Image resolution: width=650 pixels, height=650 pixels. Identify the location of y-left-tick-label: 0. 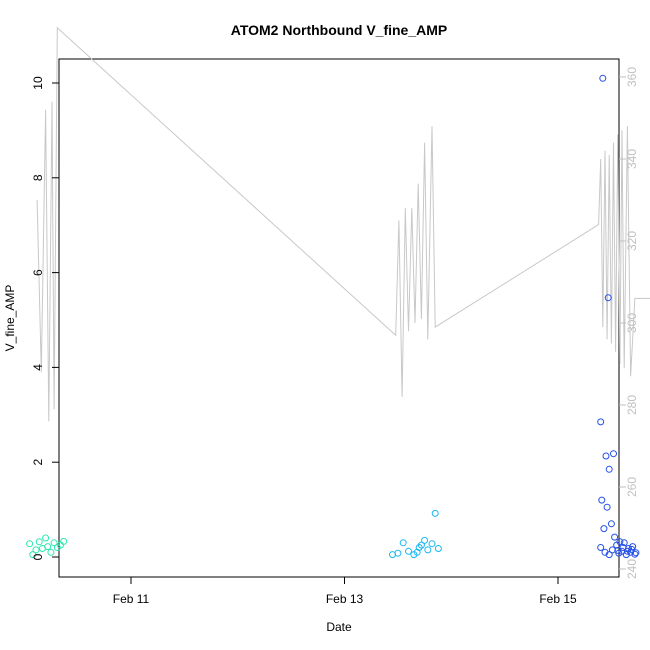
(38, 556).